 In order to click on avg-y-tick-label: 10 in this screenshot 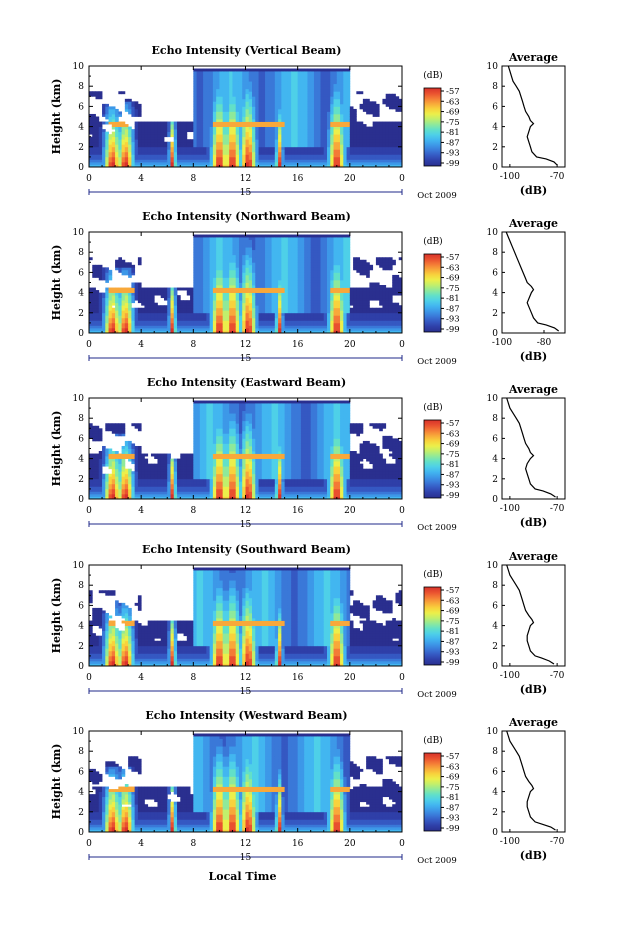, I will do `click(493, 67)`.